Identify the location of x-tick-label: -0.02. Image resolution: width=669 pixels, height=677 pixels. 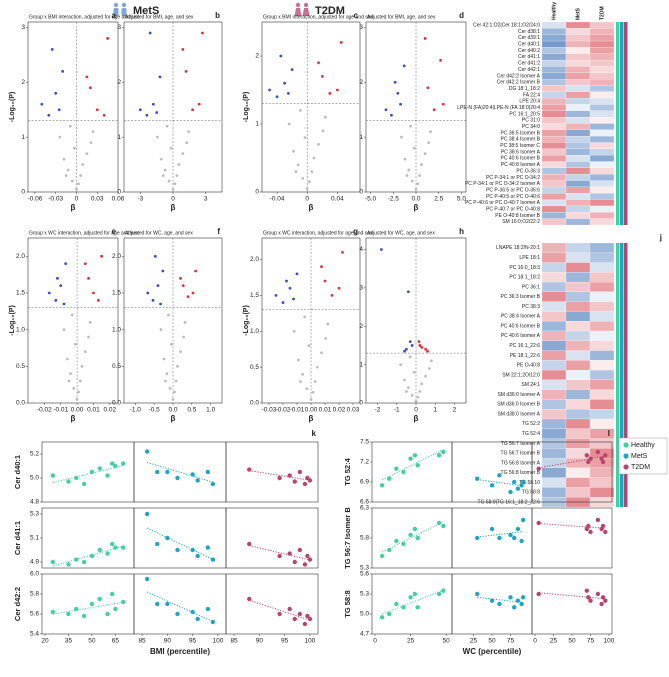
(283, 410).